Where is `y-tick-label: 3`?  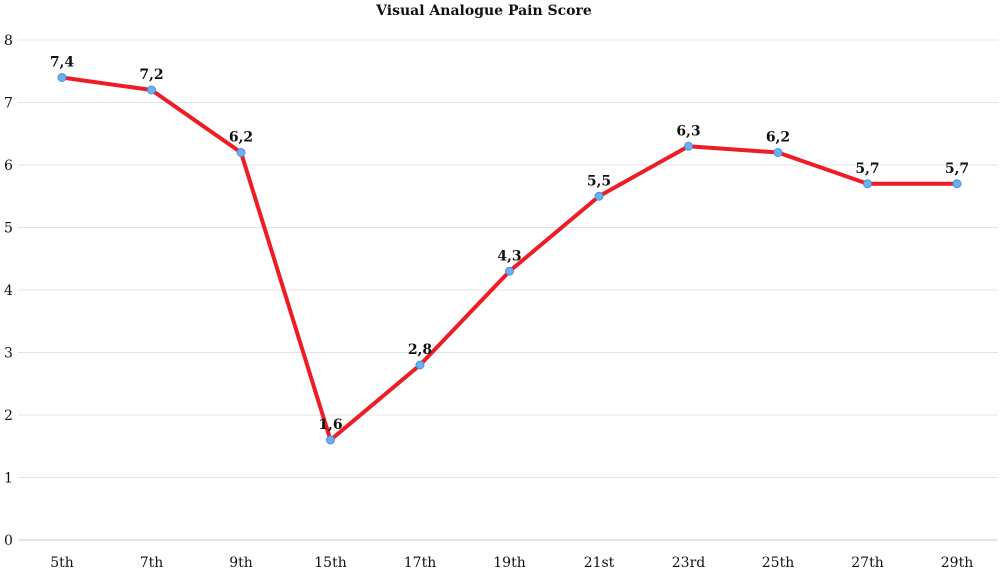 y-tick-label: 3 is located at coordinates (8, 354).